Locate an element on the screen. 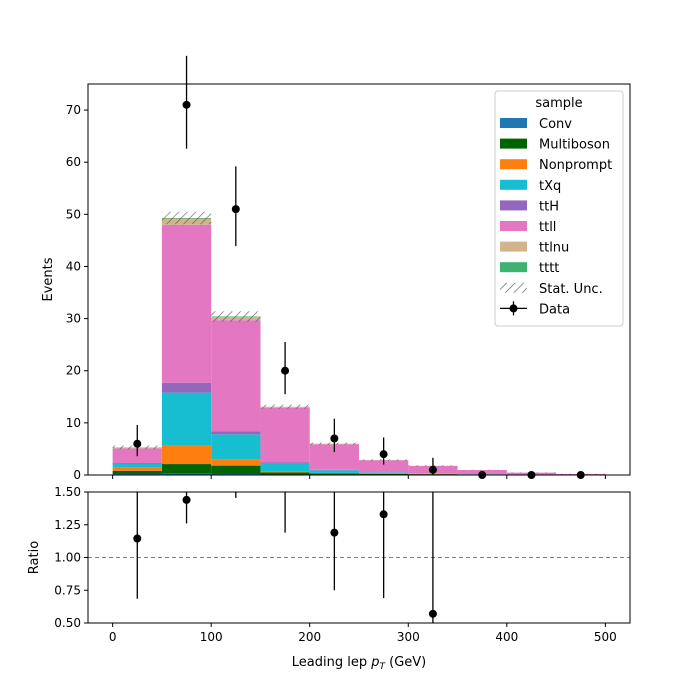 This screenshot has width=700, height=700. x-axis-label-subscript: T is located at coordinates (382, 667).